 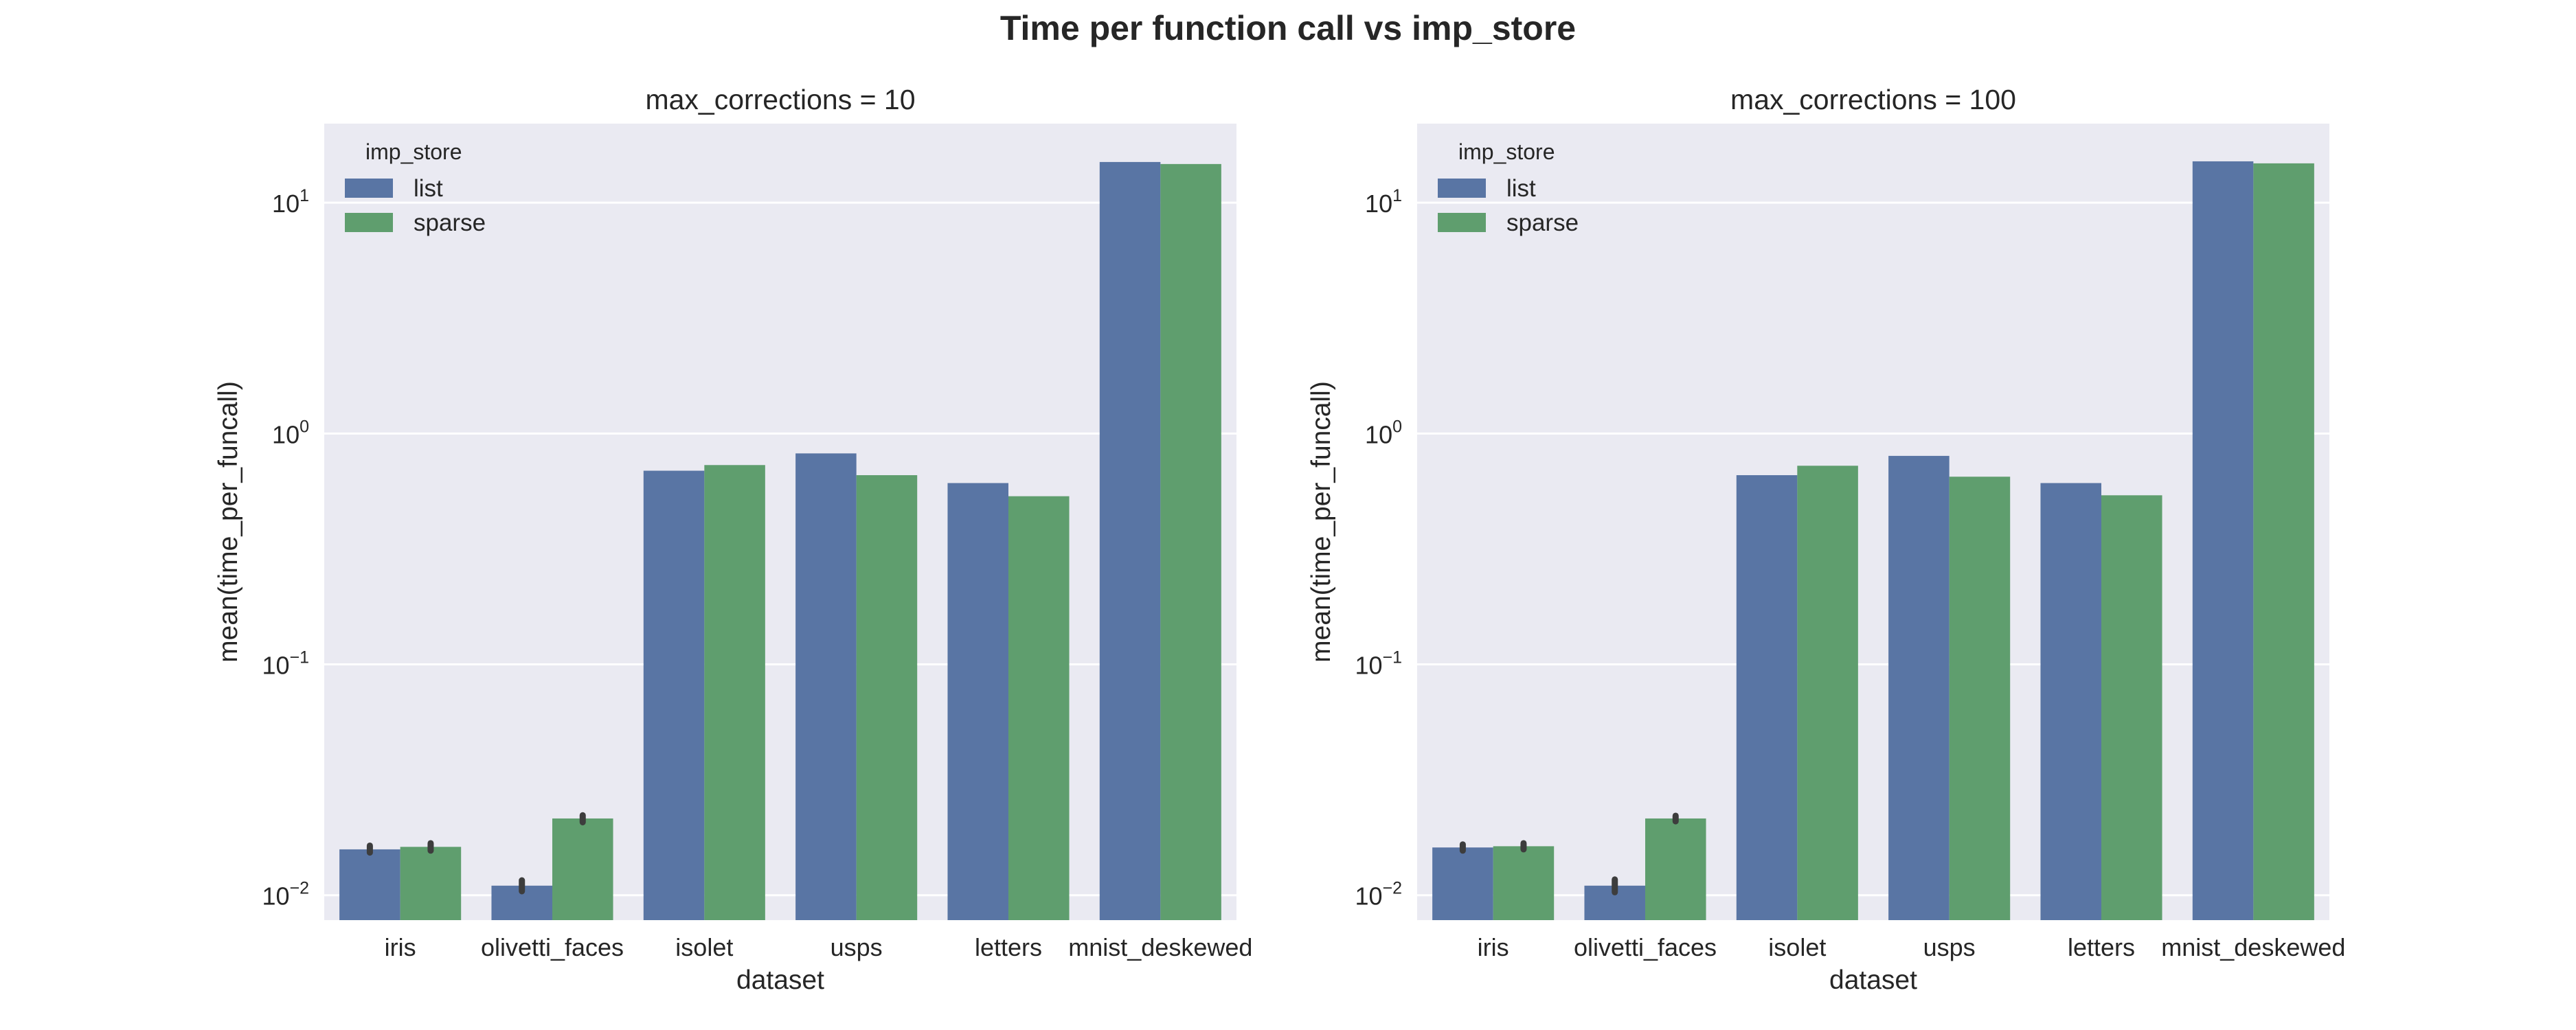 What do you see at coordinates (1288, 28) in the screenshot?
I see `figure-title: Time per function call vs imp_store` at bounding box center [1288, 28].